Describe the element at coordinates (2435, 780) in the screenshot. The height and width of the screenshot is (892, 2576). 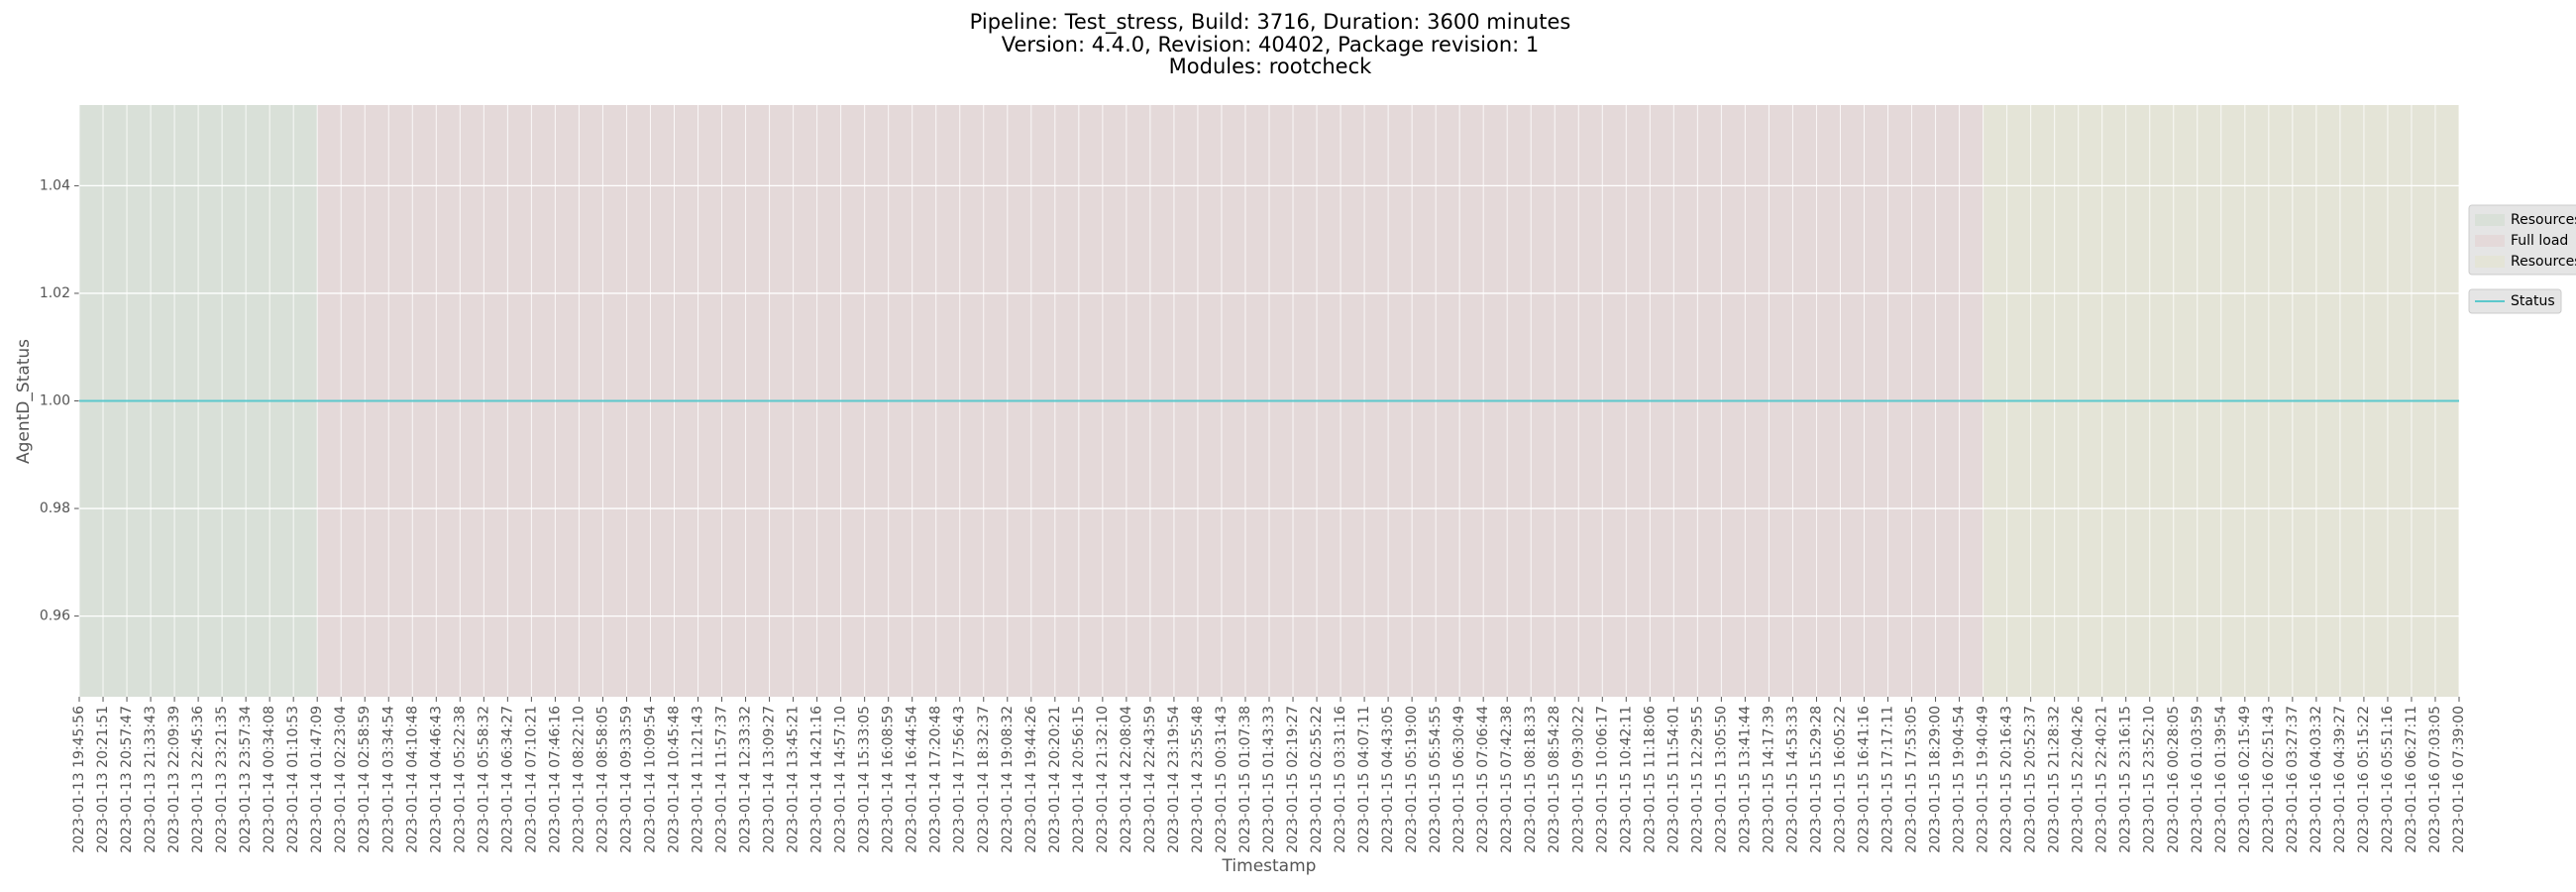
I see `x-tick-label: 2023-01-16 07:03:05` at that location.